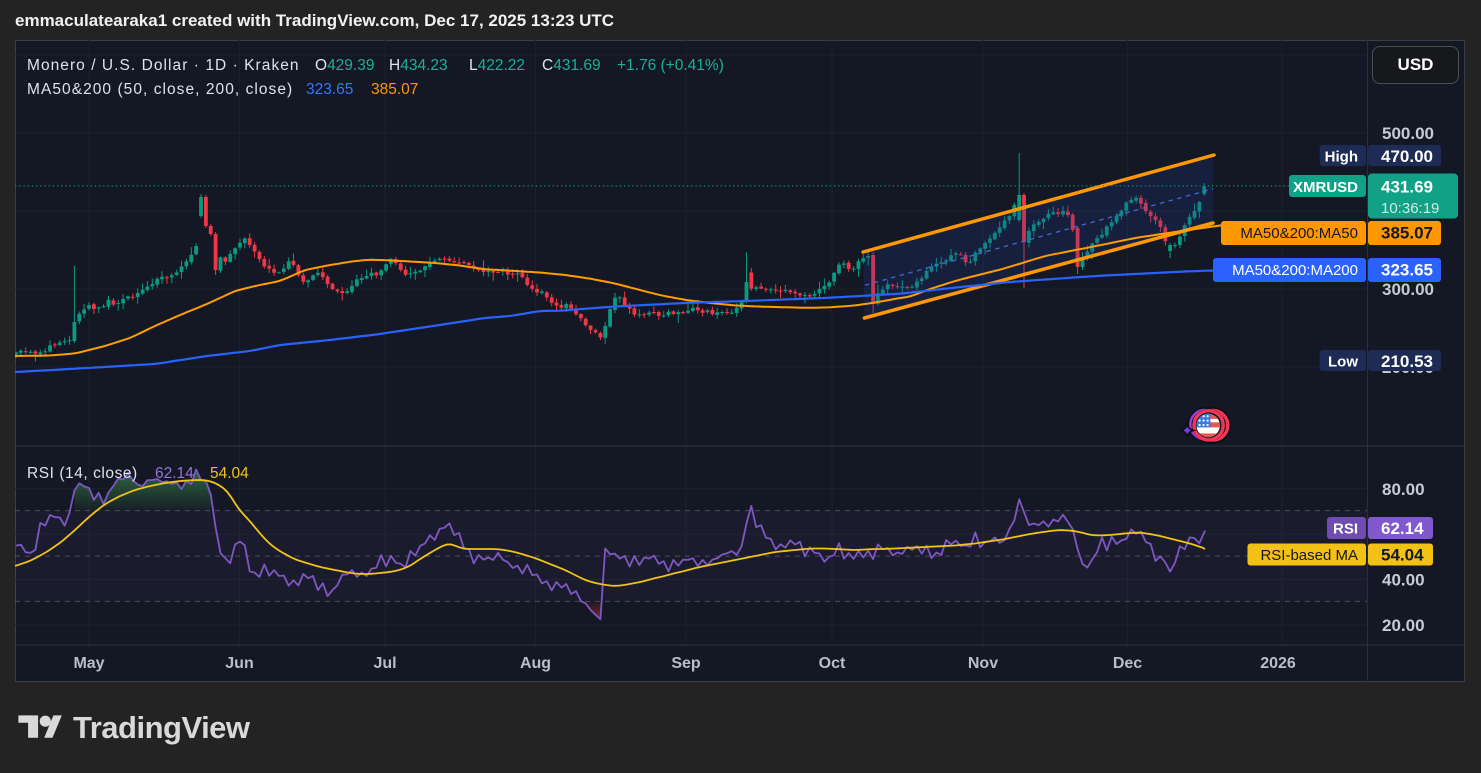 The image size is (1481, 773). What do you see at coordinates (1402, 555) in the screenshot?
I see `svg-text: 54.04` at bounding box center [1402, 555].